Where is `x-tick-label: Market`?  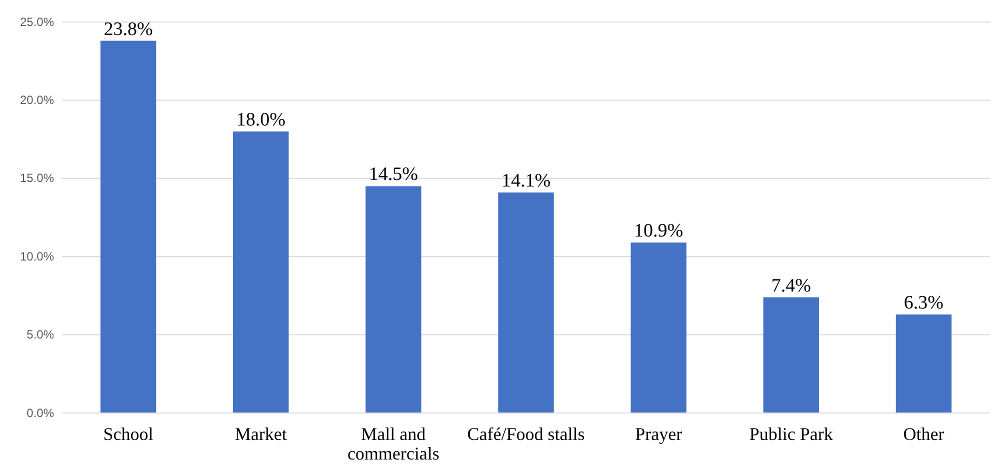 x-tick-label: Market is located at coordinates (260, 434).